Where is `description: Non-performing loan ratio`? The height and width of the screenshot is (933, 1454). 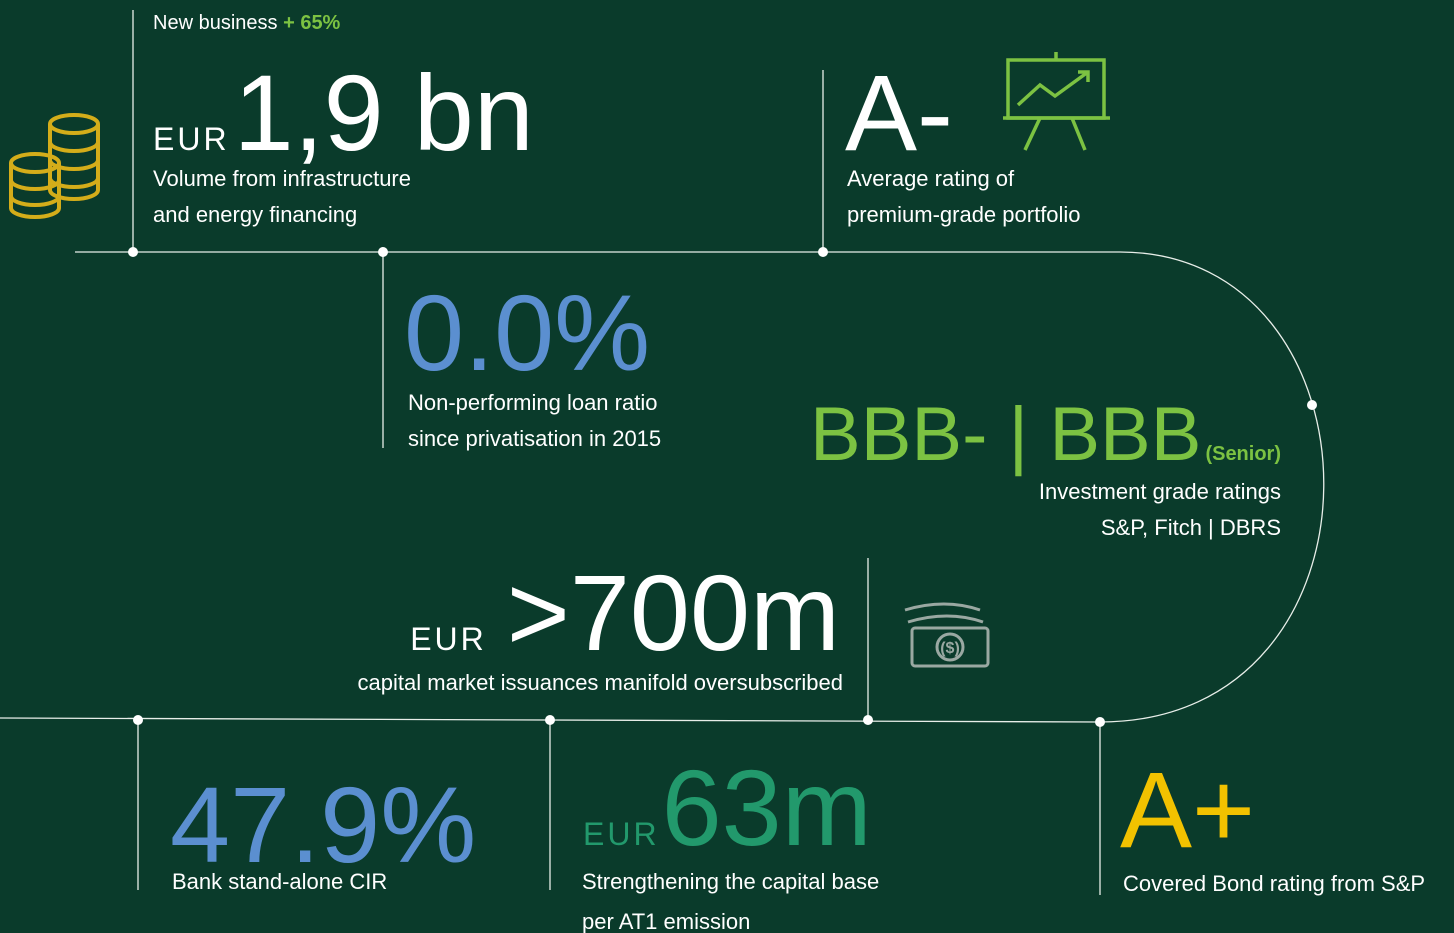
description: Non-performing loan ratio is located at coordinates (532, 402).